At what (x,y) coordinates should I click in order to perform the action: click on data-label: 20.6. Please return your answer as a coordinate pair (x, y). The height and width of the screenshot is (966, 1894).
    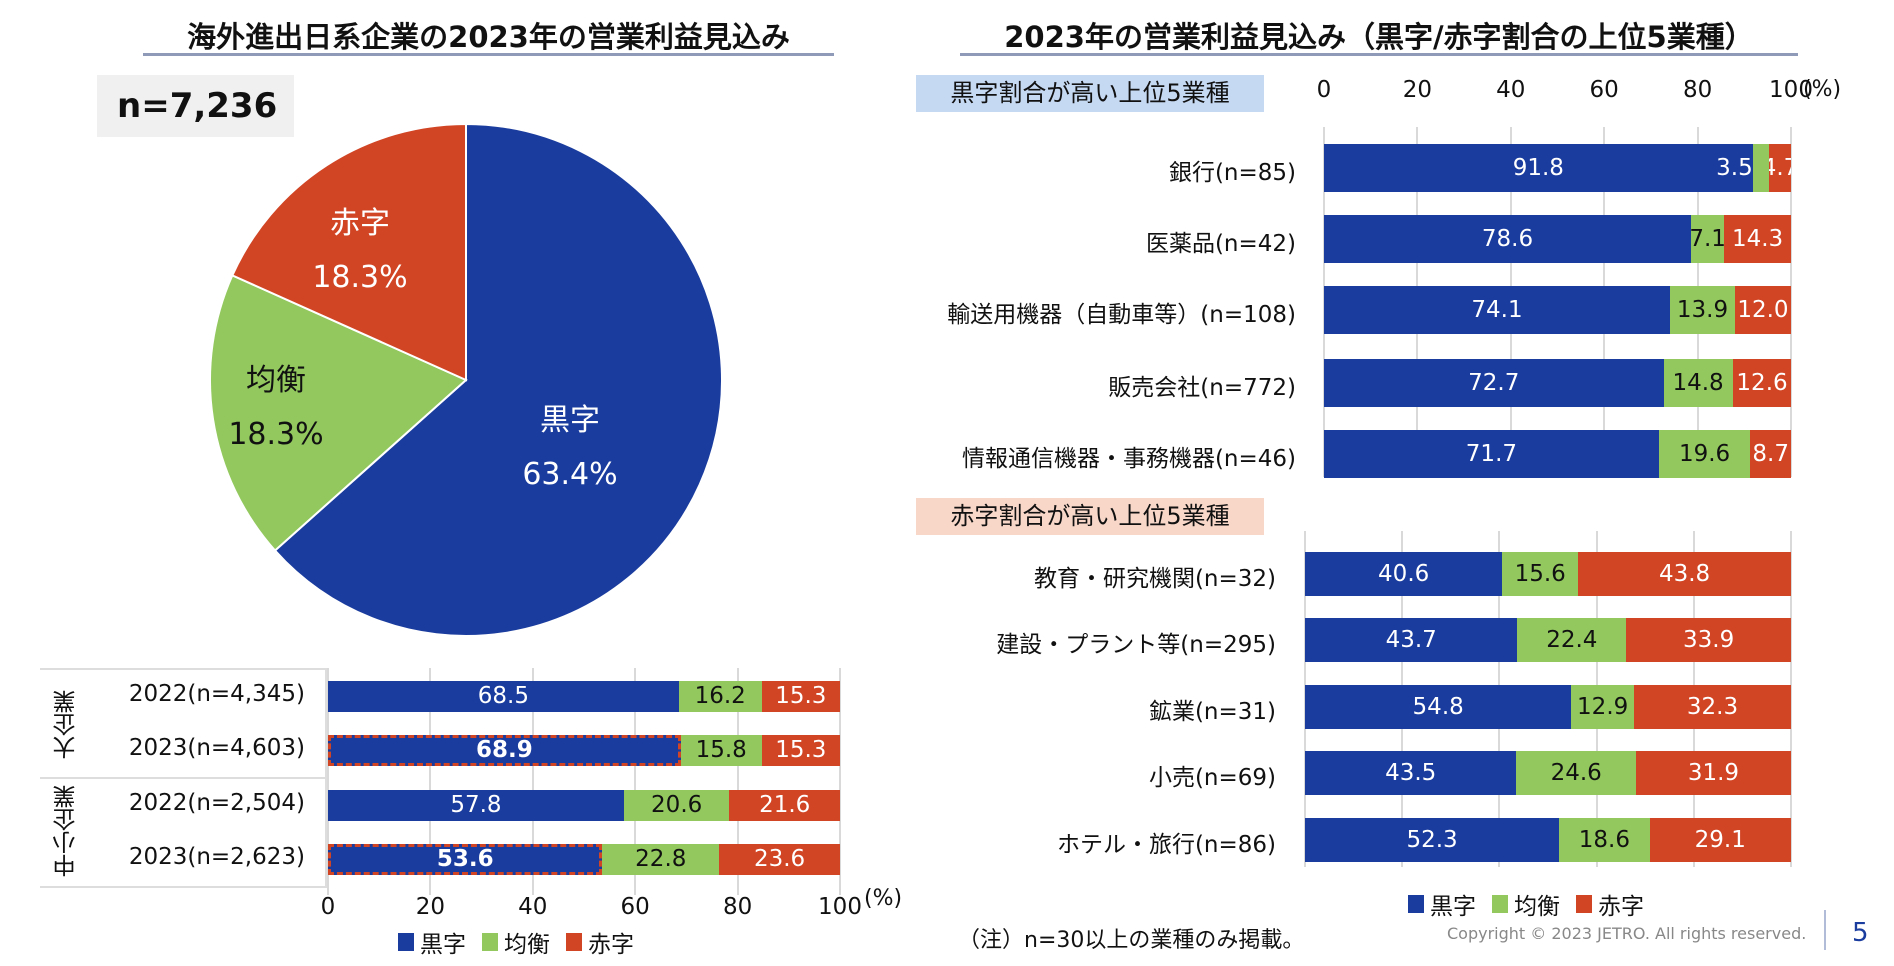
    Looking at the image, I should click on (677, 805).